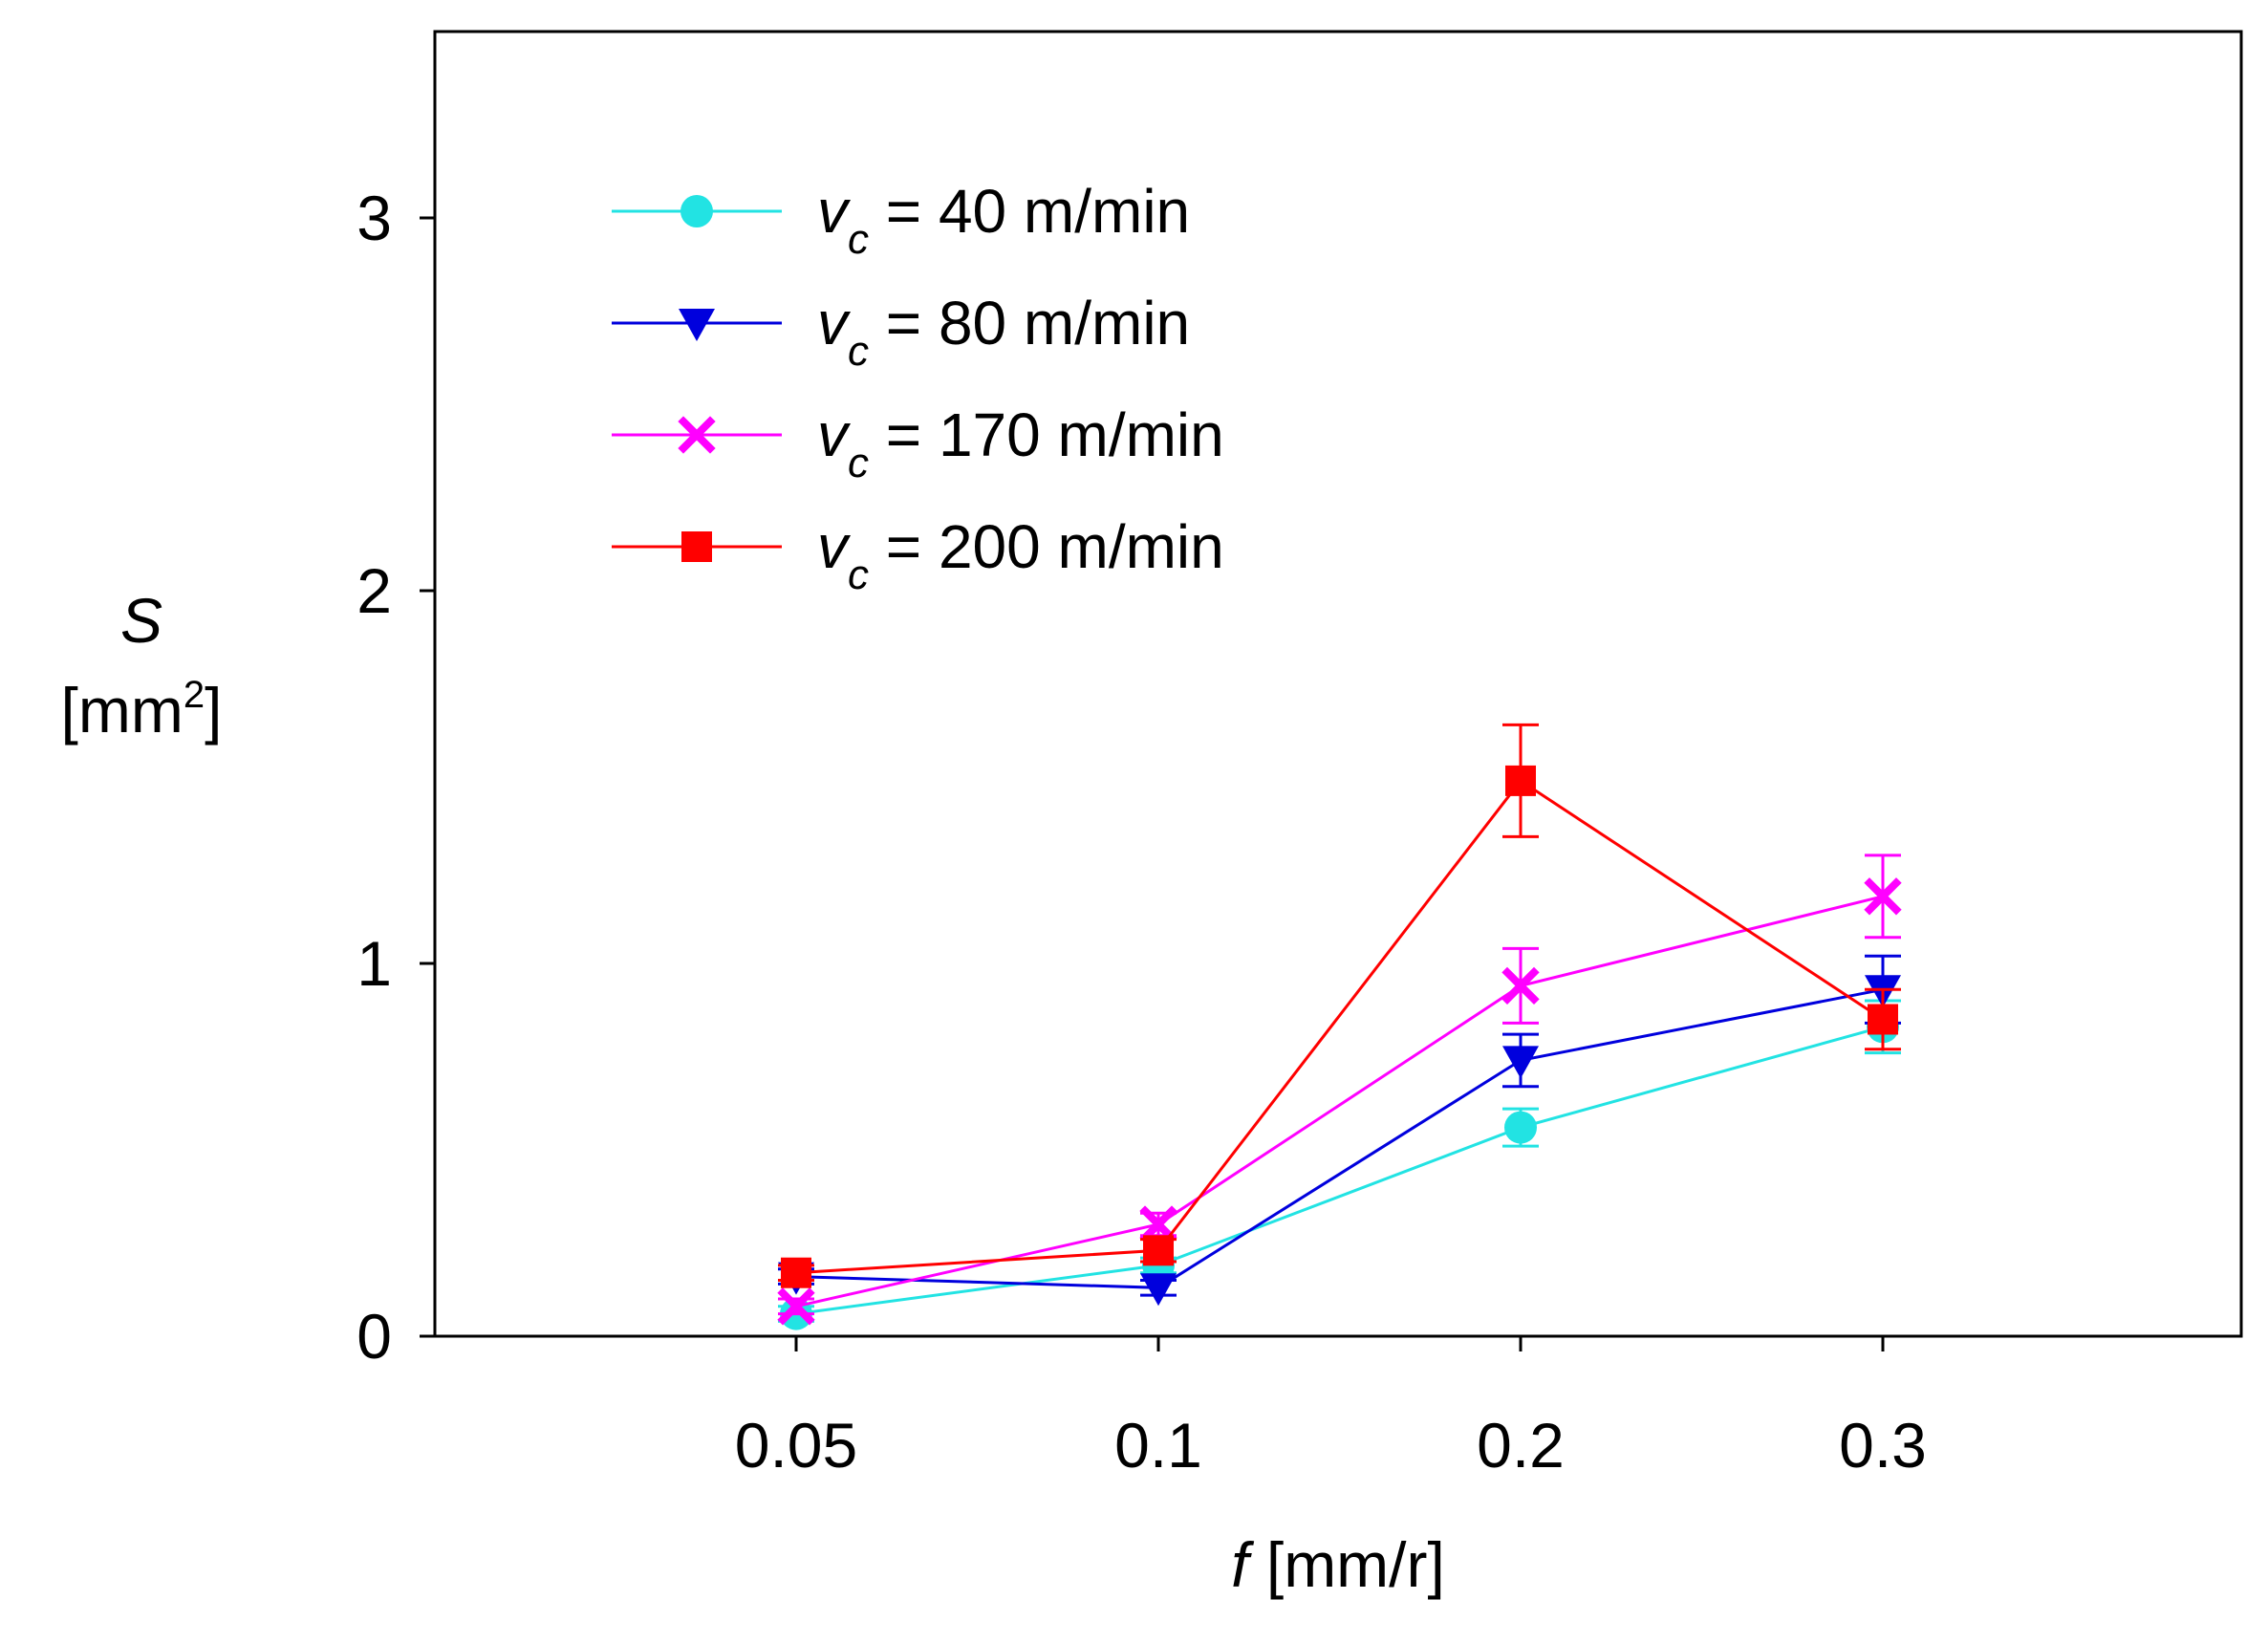  Describe the element at coordinates (1158, 1446) in the screenshot. I see `x-tick-label-1: 0.1` at that location.